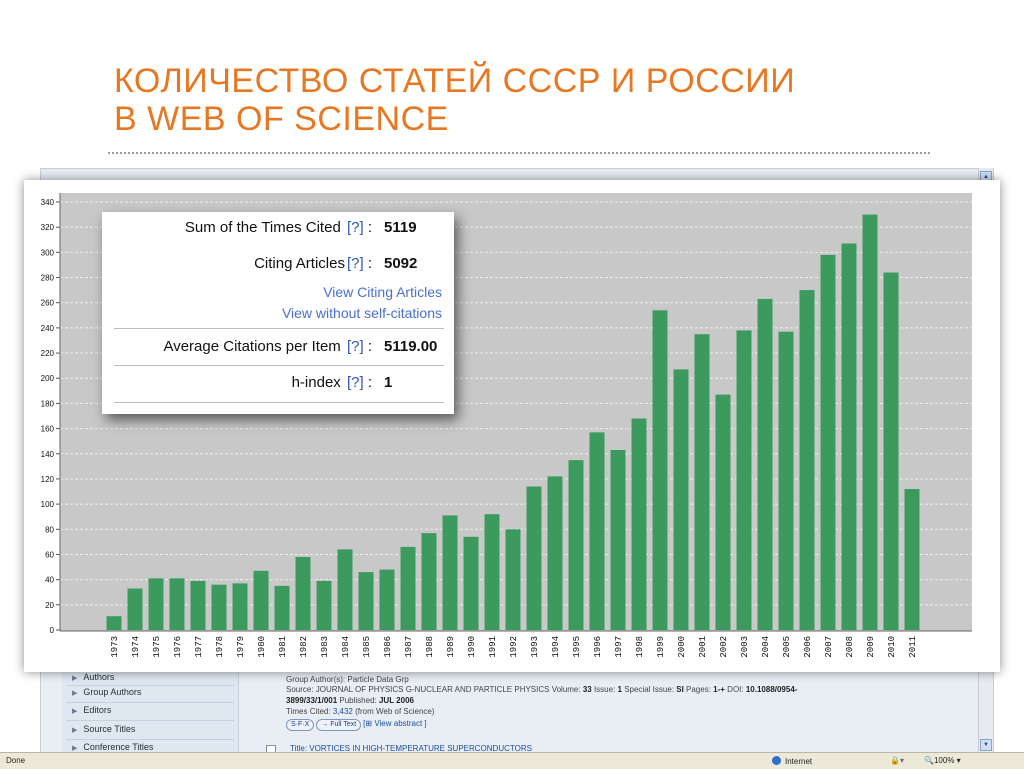  Describe the element at coordinates (745, 647) in the screenshot. I see `x-tick-label: 2003` at that location.